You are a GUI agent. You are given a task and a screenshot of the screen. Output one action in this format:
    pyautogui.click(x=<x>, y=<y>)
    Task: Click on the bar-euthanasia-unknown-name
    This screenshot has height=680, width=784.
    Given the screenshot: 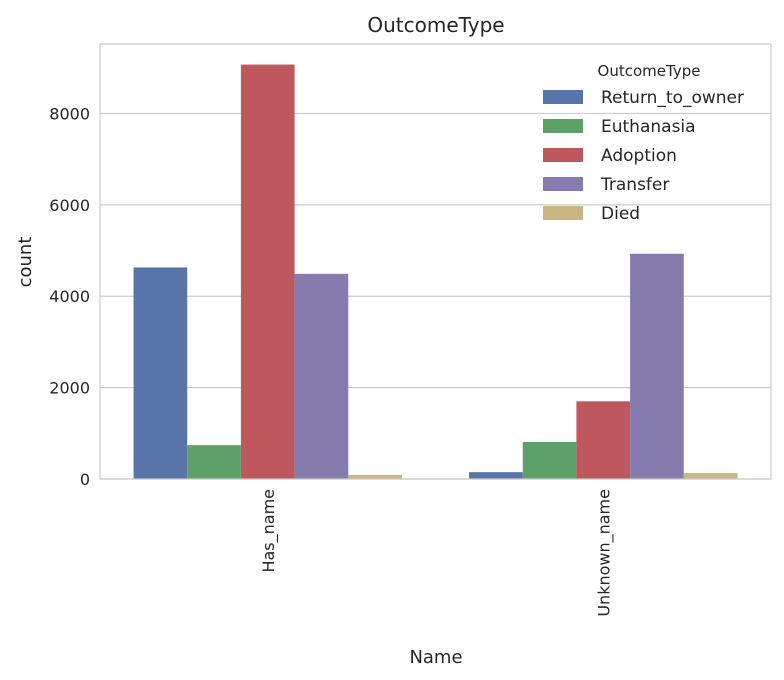 What is the action you would take?
    pyautogui.click(x=549, y=460)
    